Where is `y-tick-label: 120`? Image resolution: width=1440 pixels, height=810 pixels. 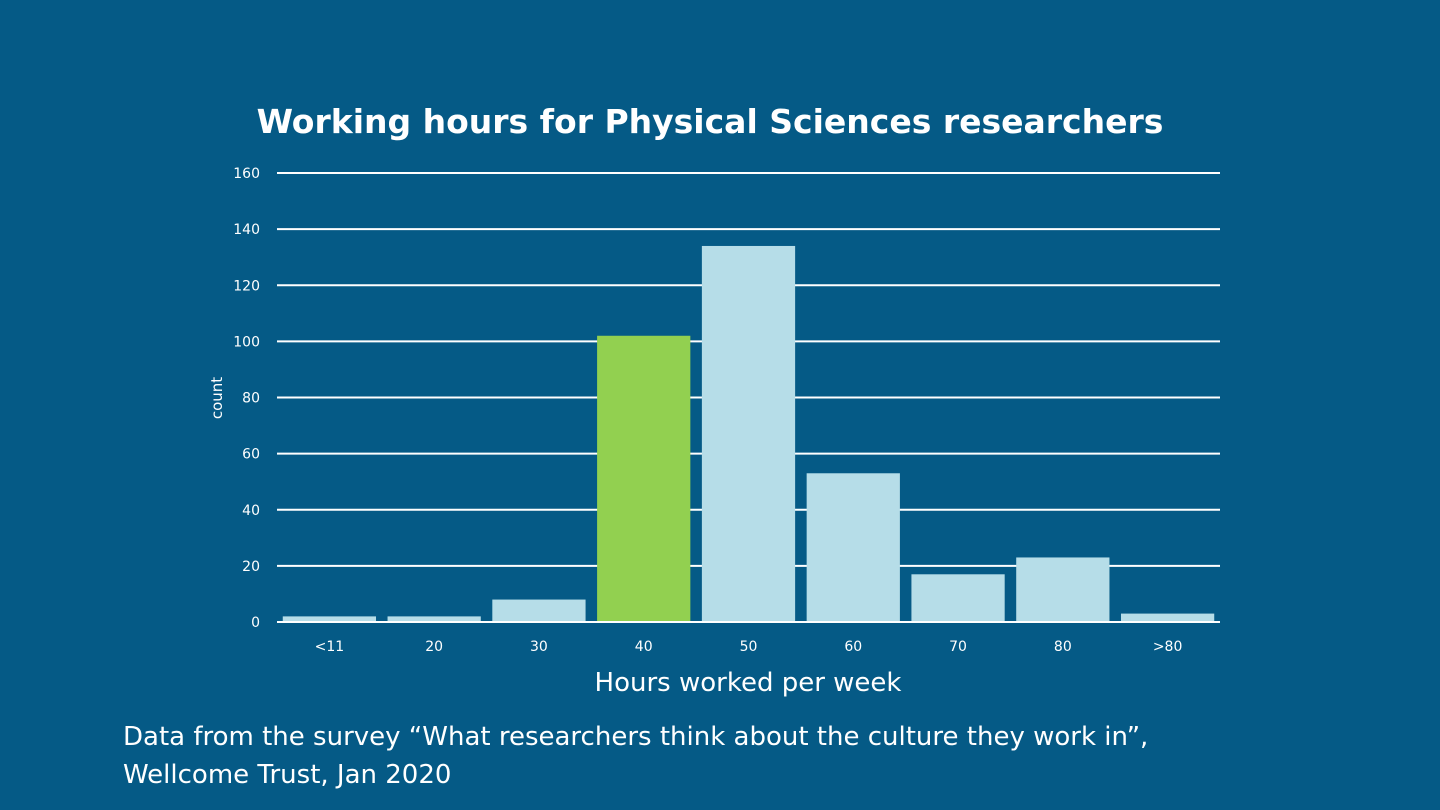 y-tick-label: 120 is located at coordinates (246, 286).